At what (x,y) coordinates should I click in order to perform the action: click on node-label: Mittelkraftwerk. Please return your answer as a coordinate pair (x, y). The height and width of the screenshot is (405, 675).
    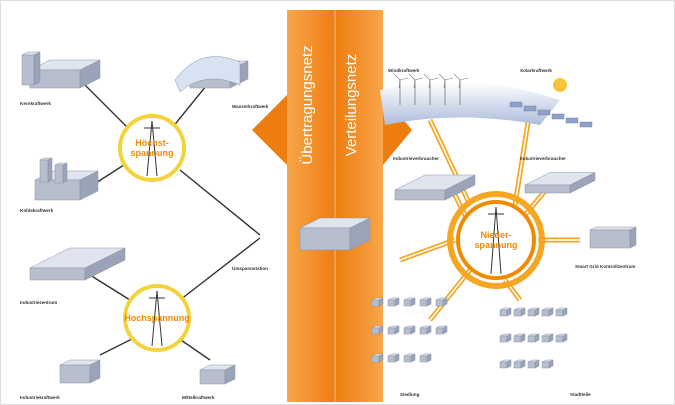
    Looking at the image, I should click on (198, 397).